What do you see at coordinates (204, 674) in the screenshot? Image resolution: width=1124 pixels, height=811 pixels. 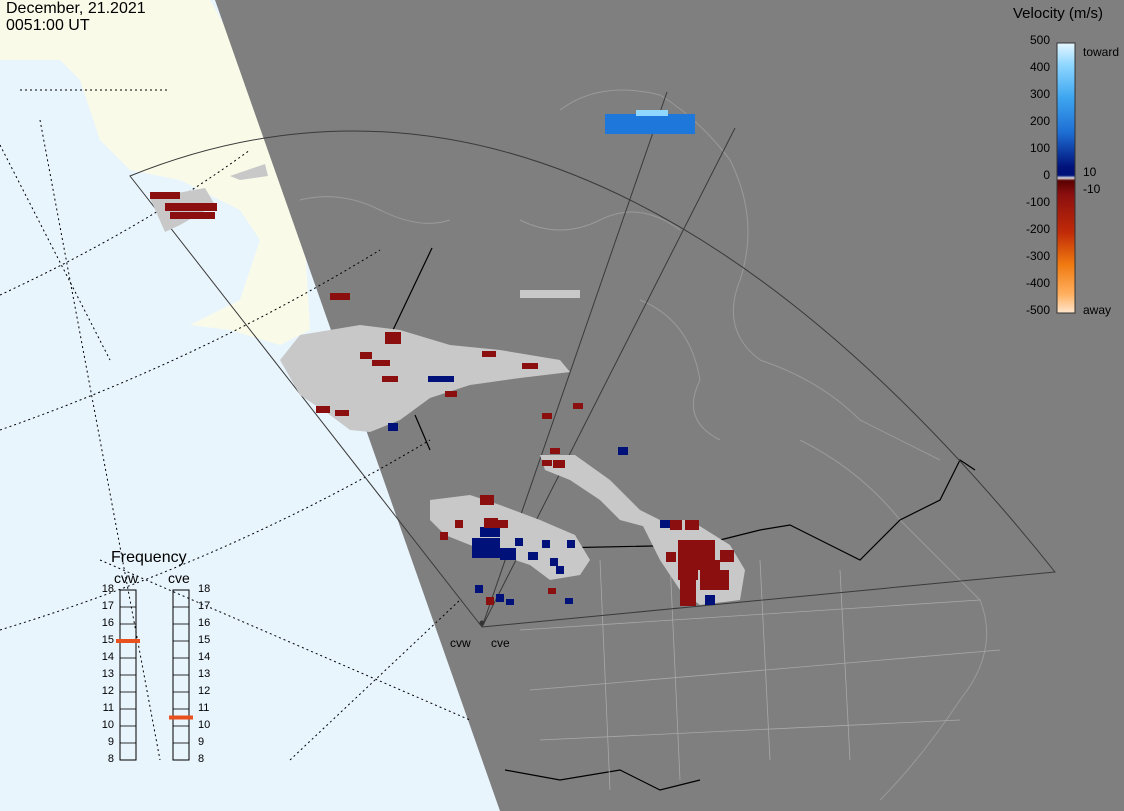 I see `frequency-label-right: 13` at bounding box center [204, 674].